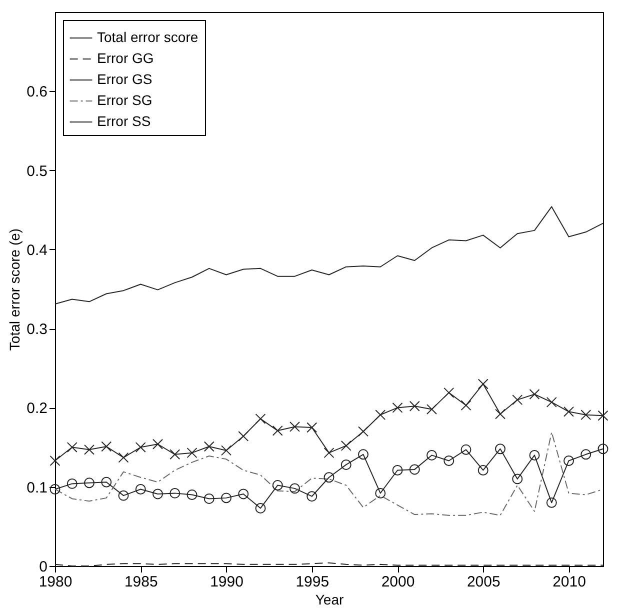  I want to click on line-series, so click(329, 255).